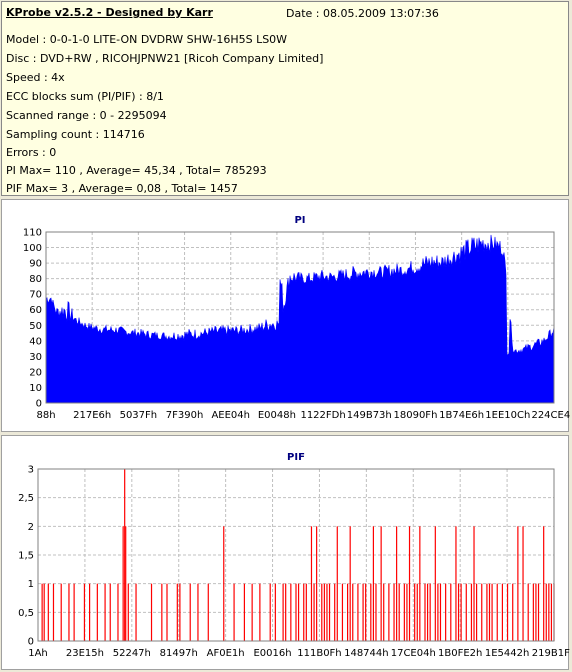 The image size is (572, 672). I want to click on x-tick-label: 1122FDh, so click(322, 415).